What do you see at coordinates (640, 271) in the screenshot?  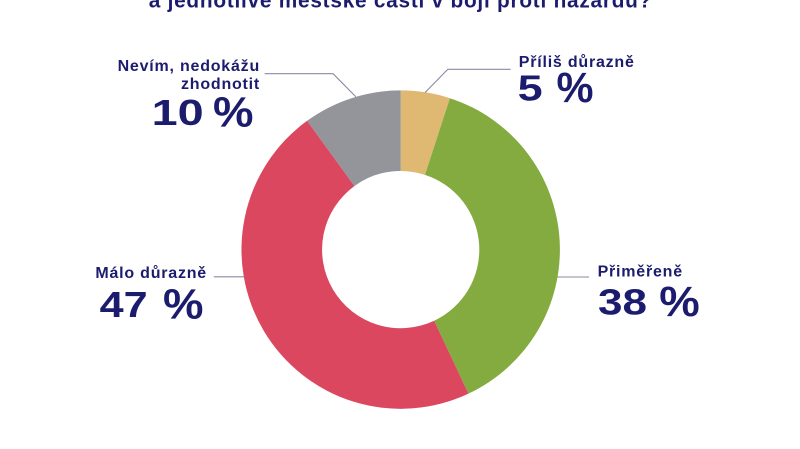 I see `svg-text: Přiměřeně` at bounding box center [640, 271].